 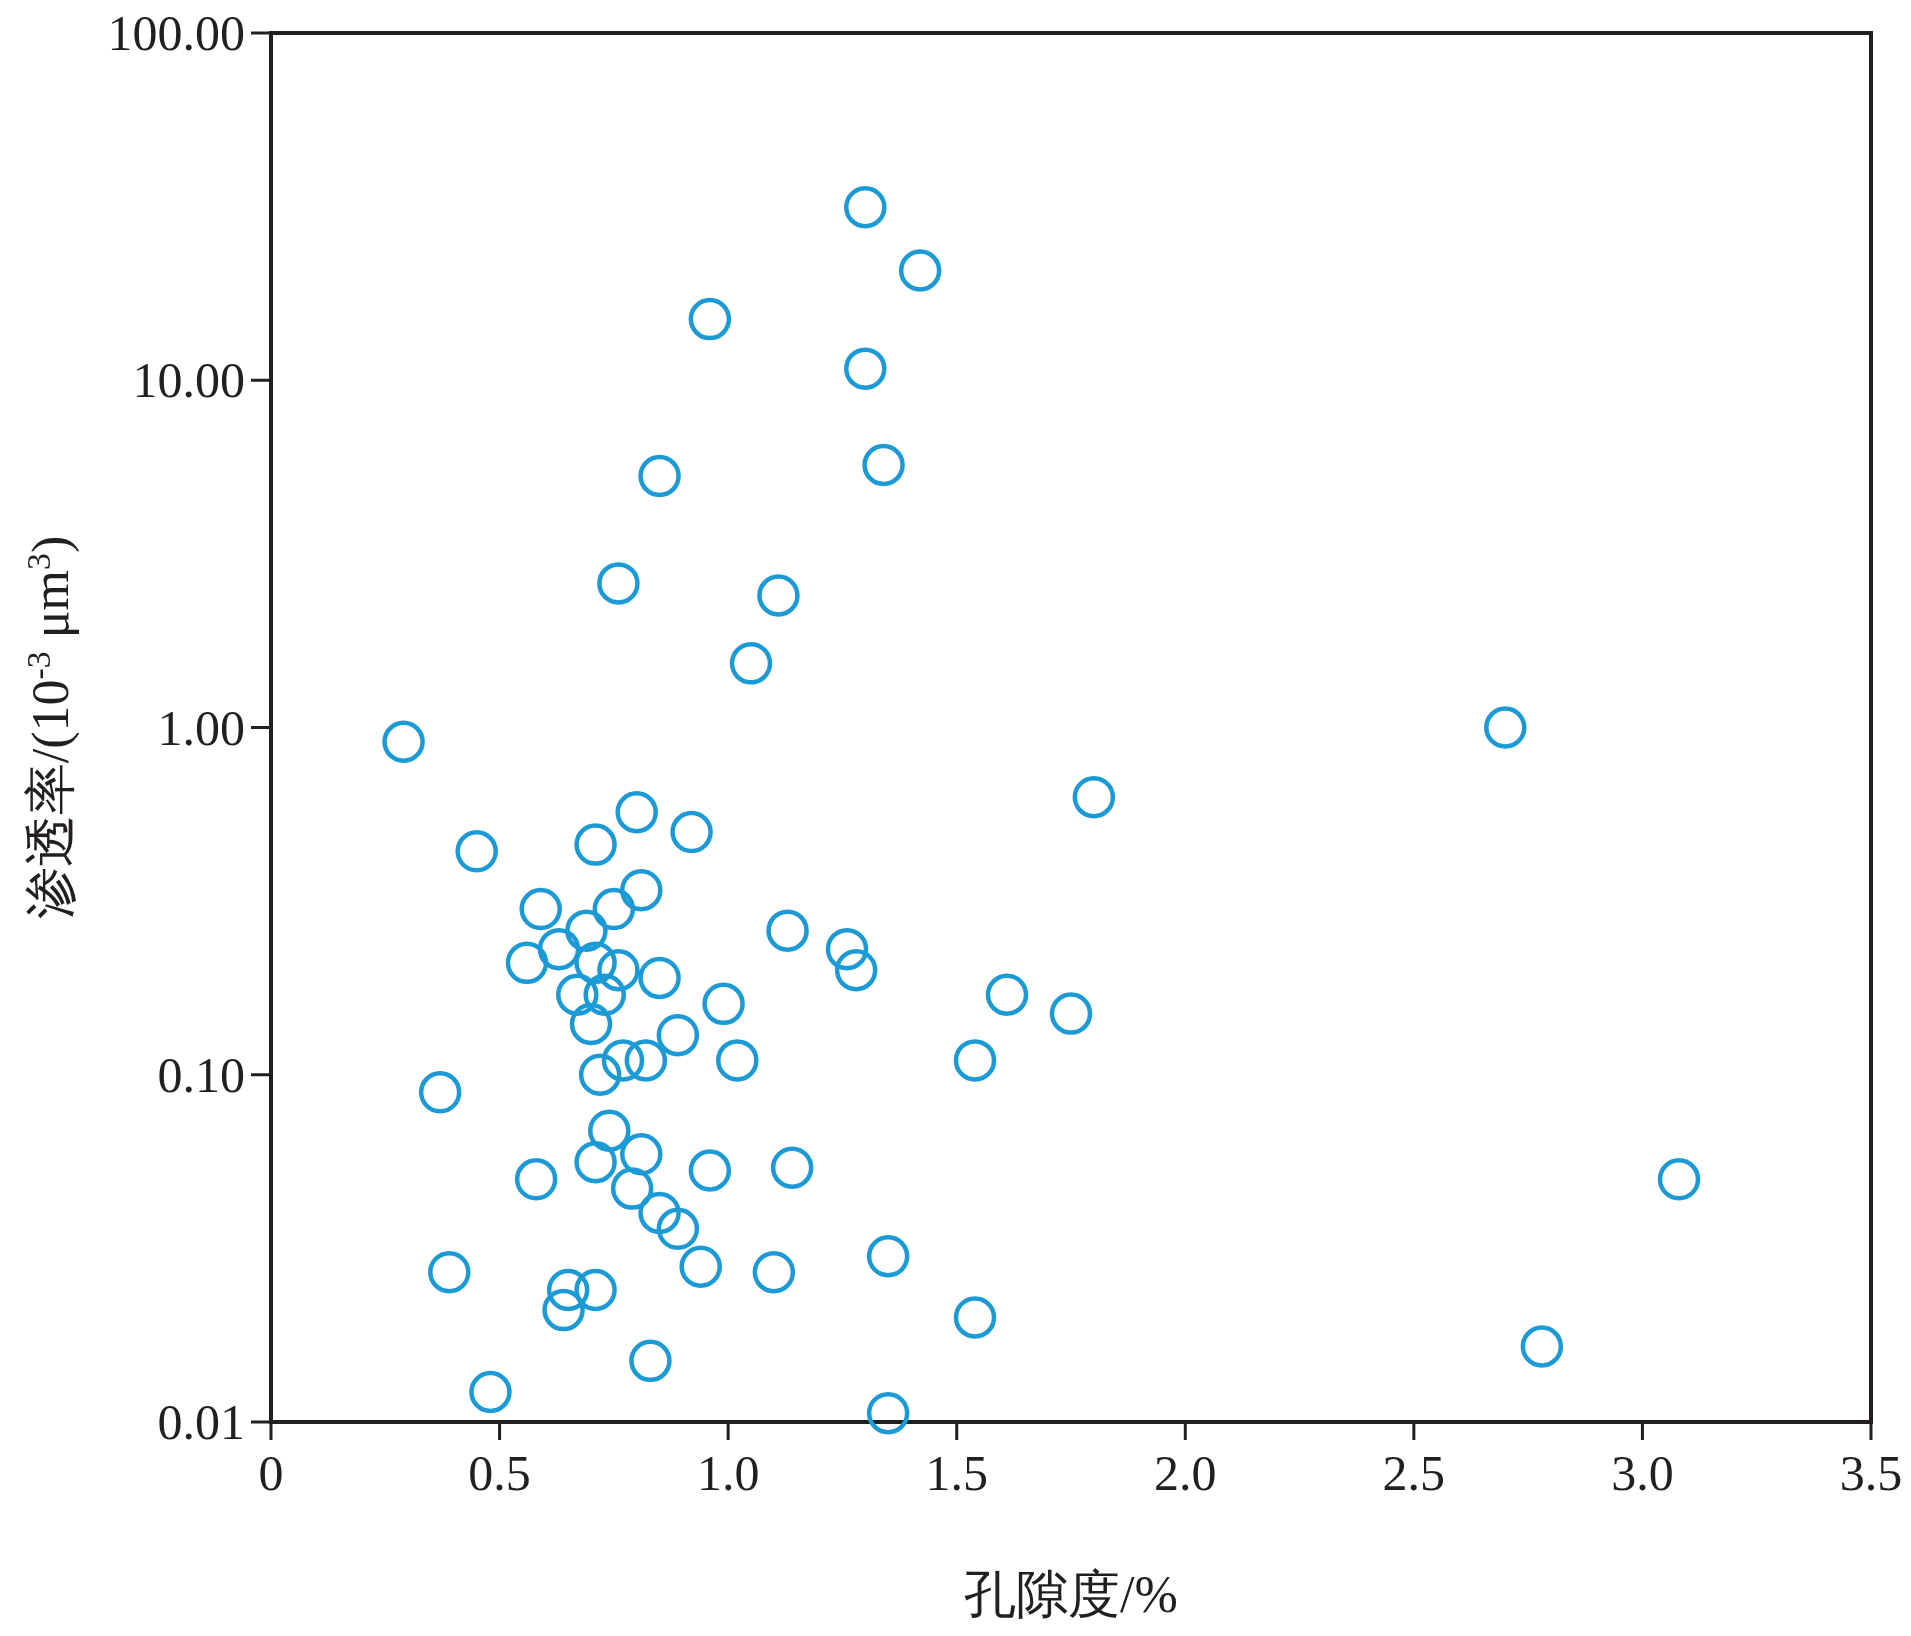 I want to click on y-tick-label: 100.00, so click(x=176, y=33).